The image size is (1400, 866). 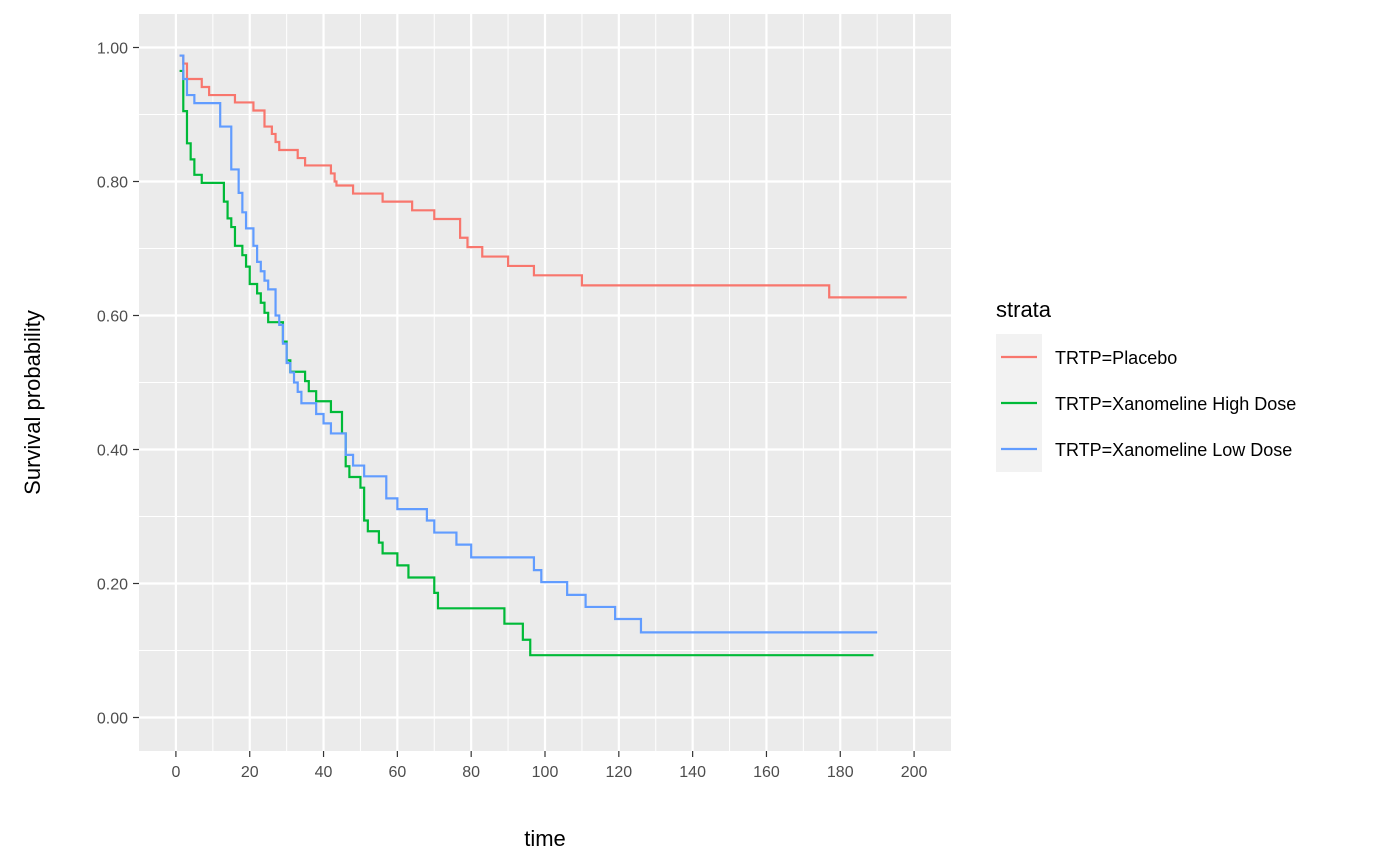 I want to click on x-tick-label: 0, so click(x=175, y=772).